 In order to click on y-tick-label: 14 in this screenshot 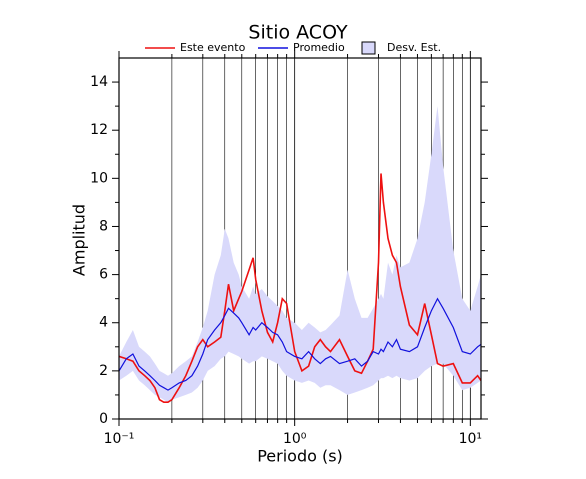, I will do `click(99, 82)`.